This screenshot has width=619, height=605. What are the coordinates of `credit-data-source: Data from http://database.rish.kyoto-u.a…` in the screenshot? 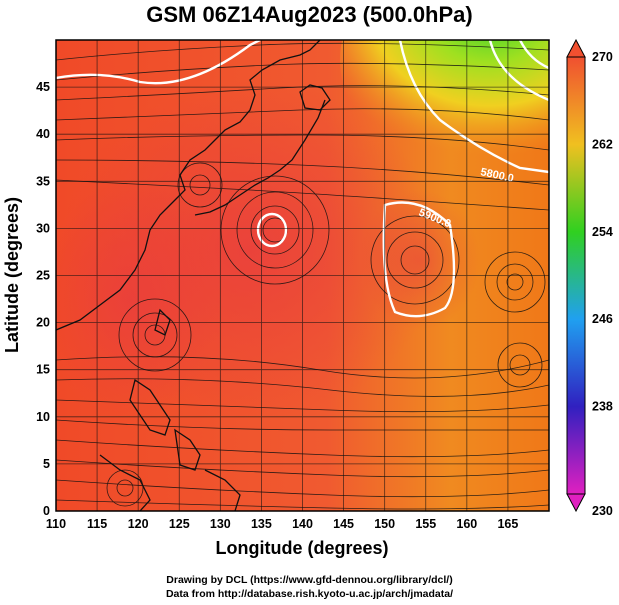 It's located at (309, 594).